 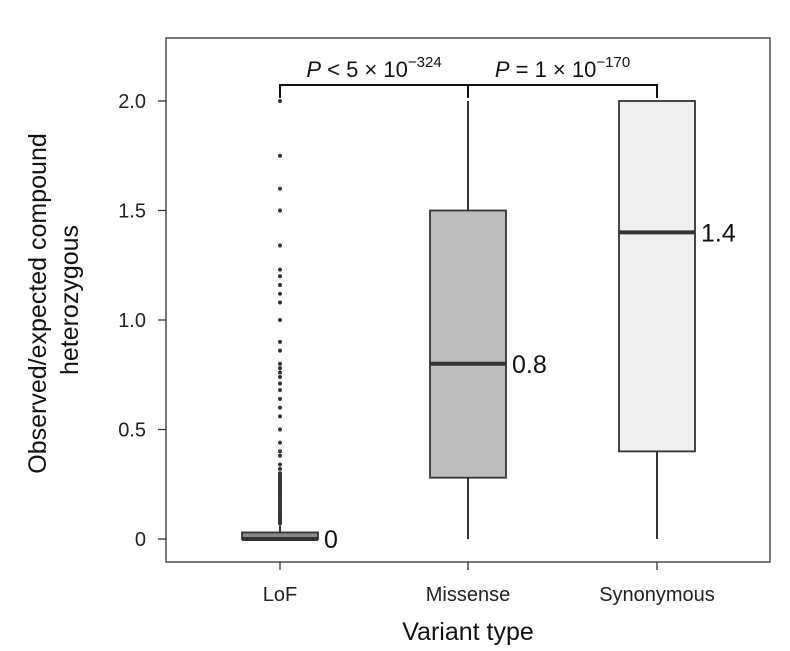 I want to click on y-axis-title: Observed/expected compound heterozygous, so click(x=54, y=299).